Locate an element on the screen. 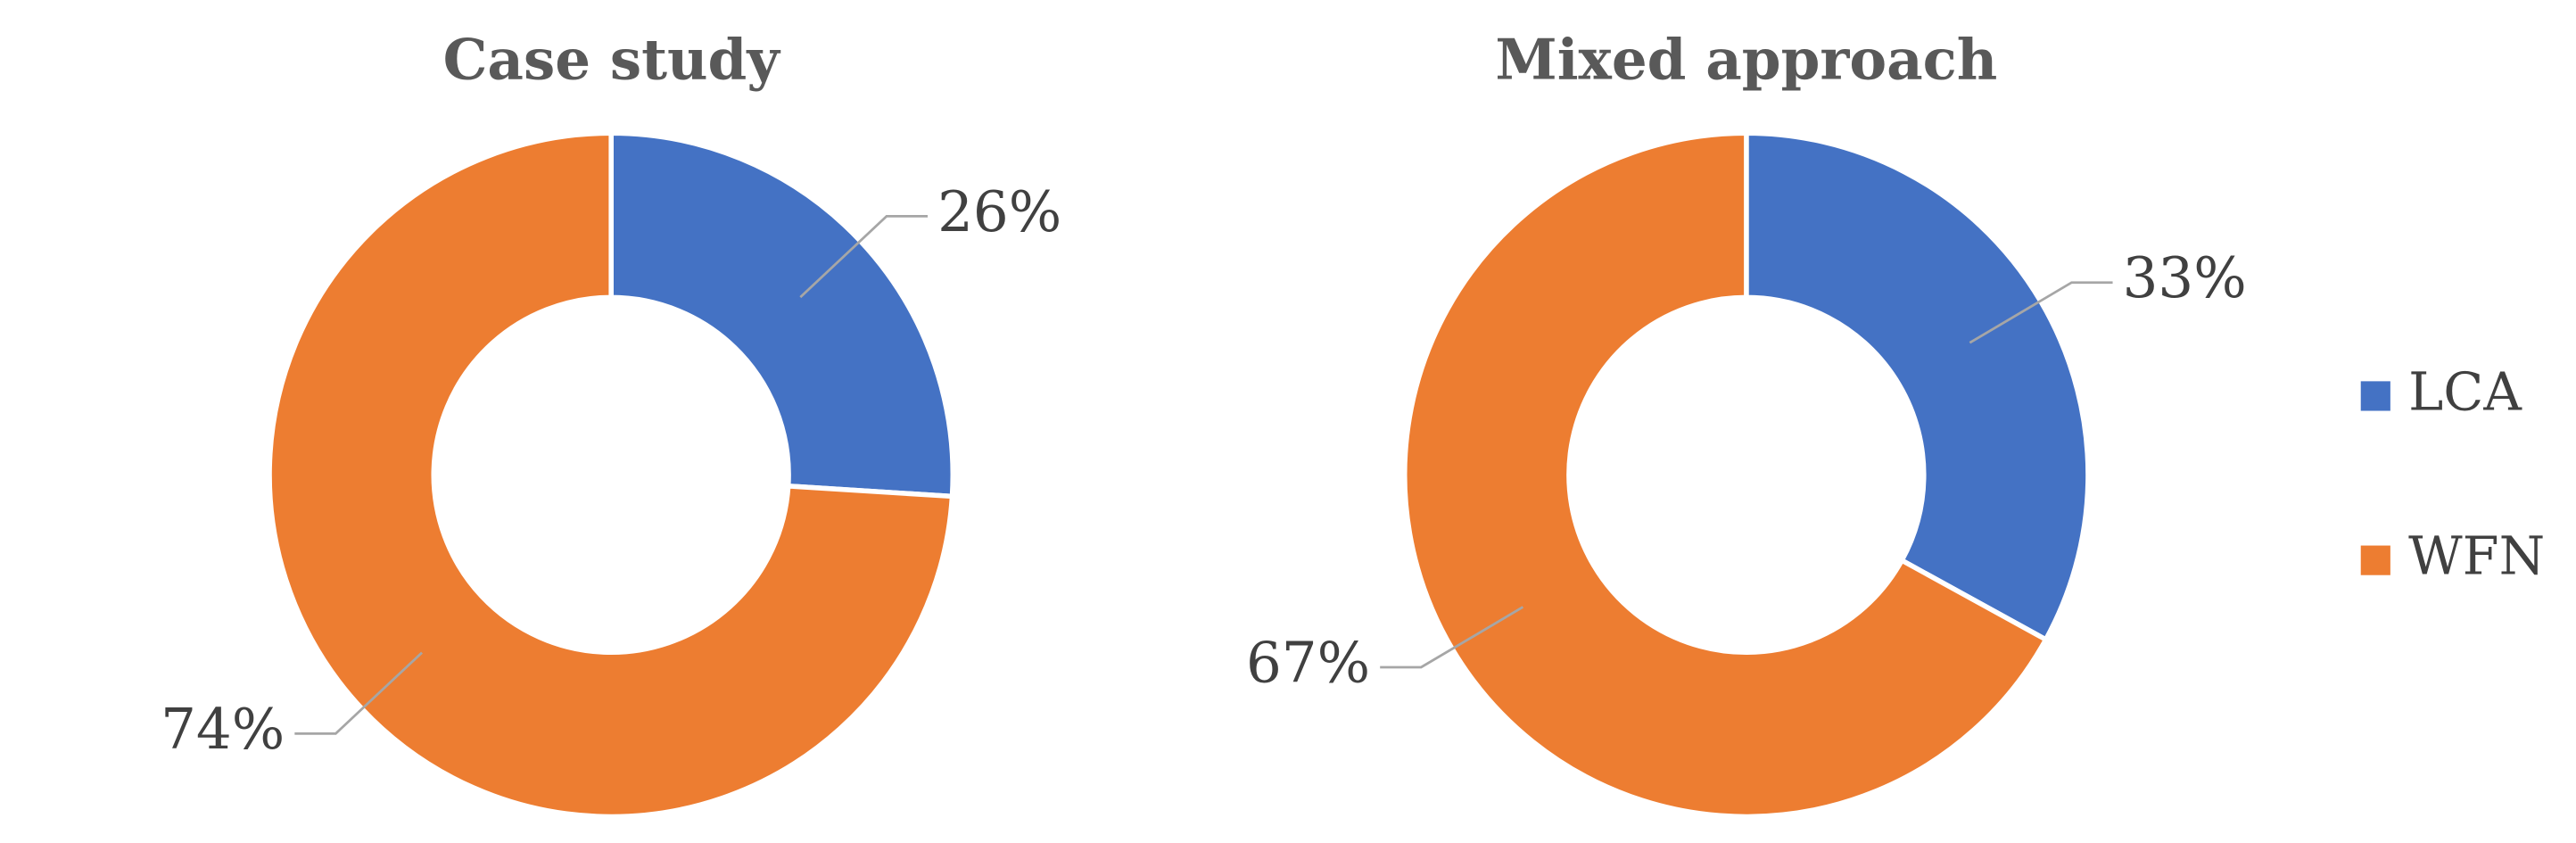 Image resolution: width=2576 pixels, height=843 pixels. legend-label: WFN is located at coordinates (2476, 556).